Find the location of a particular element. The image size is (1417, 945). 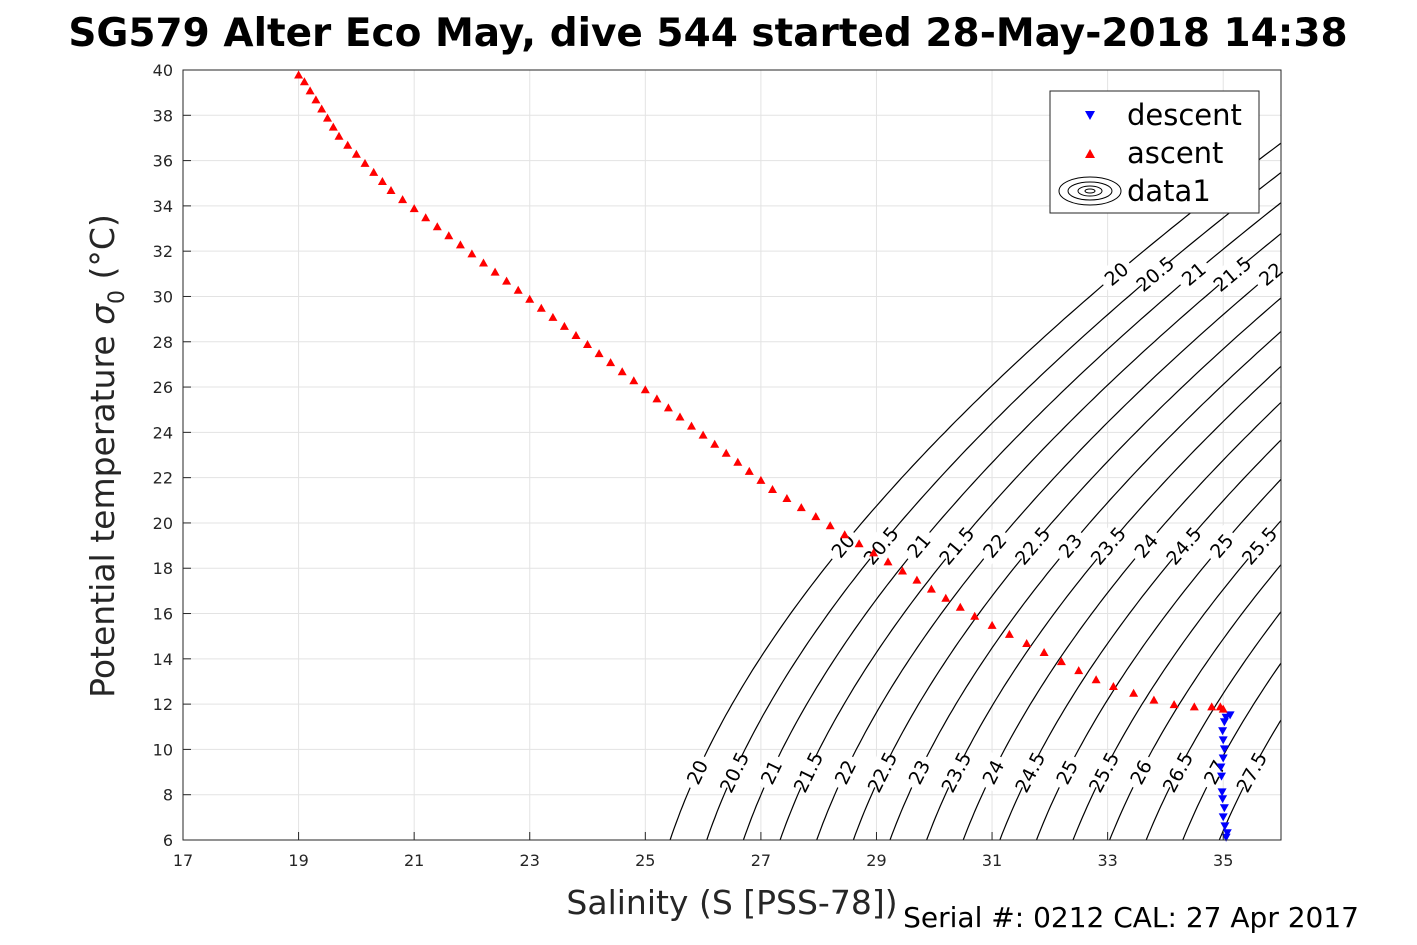

y-tick-label: 10 is located at coordinates (163, 749).